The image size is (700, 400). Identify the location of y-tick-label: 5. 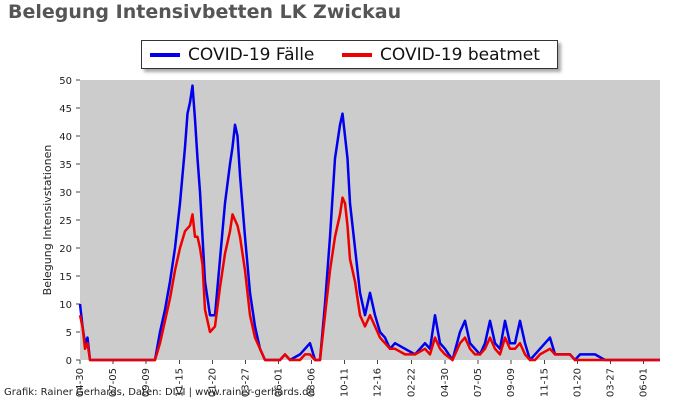
(69, 333).